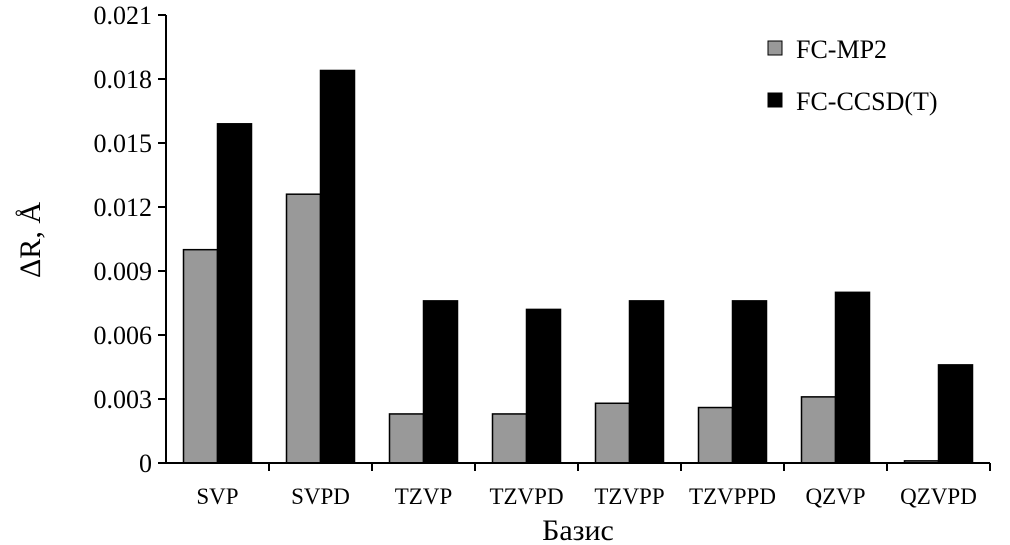 The width and height of the screenshot is (1010, 545). Describe the element at coordinates (841, 49) in the screenshot. I see `legend-label-fc-mp2: FC-MP2` at that location.